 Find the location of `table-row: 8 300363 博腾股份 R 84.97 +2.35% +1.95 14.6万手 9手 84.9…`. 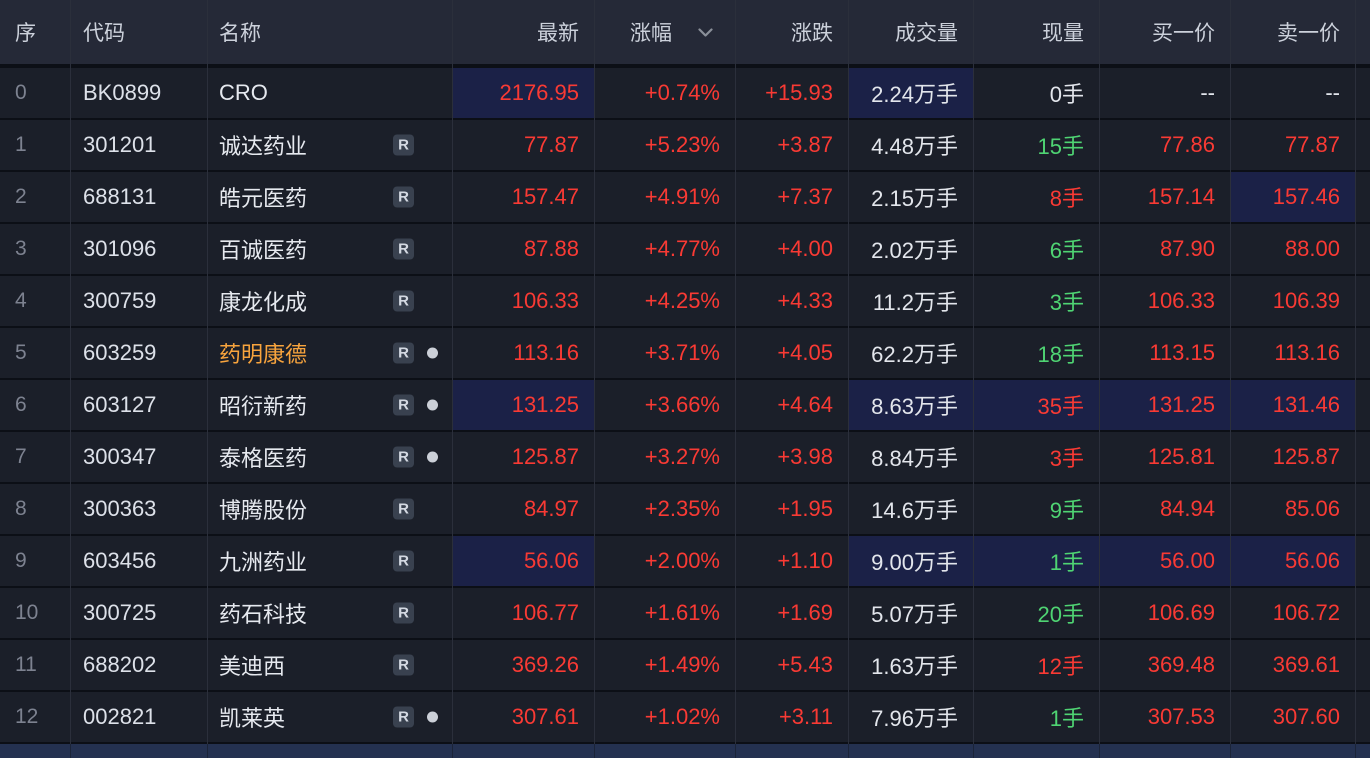

table-row: 8 300363 博腾股份 R 84.97 +2.35% +1.95 14.6万手 9手 84.9… is located at coordinates (685, 510).